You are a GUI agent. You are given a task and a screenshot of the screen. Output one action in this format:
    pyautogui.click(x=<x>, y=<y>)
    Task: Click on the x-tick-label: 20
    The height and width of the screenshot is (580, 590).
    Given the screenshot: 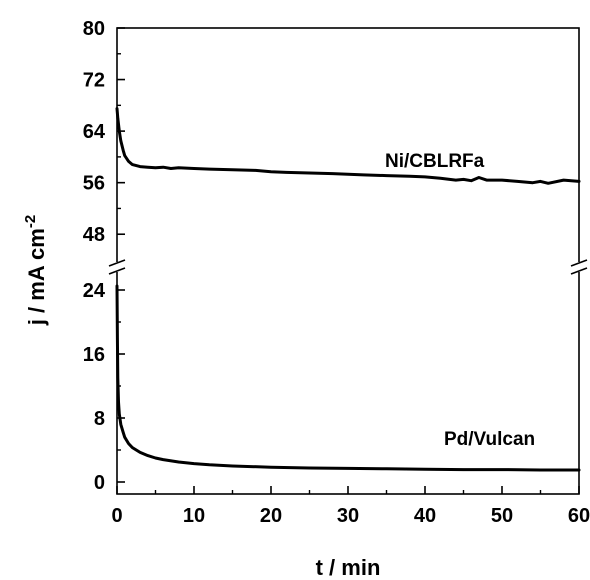 What is the action you would take?
    pyautogui.click(x=271, y=516)
    